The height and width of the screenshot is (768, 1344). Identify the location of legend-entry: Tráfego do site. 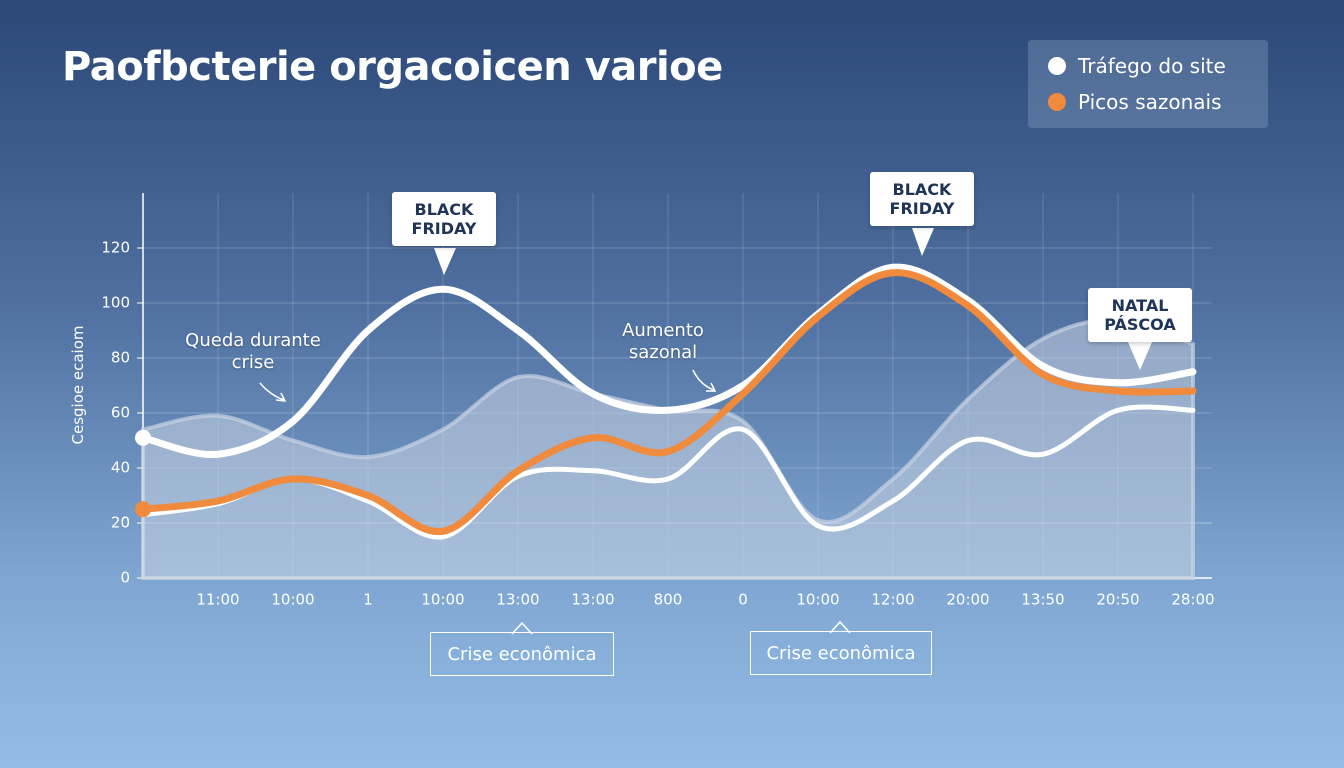
(1137, 66).